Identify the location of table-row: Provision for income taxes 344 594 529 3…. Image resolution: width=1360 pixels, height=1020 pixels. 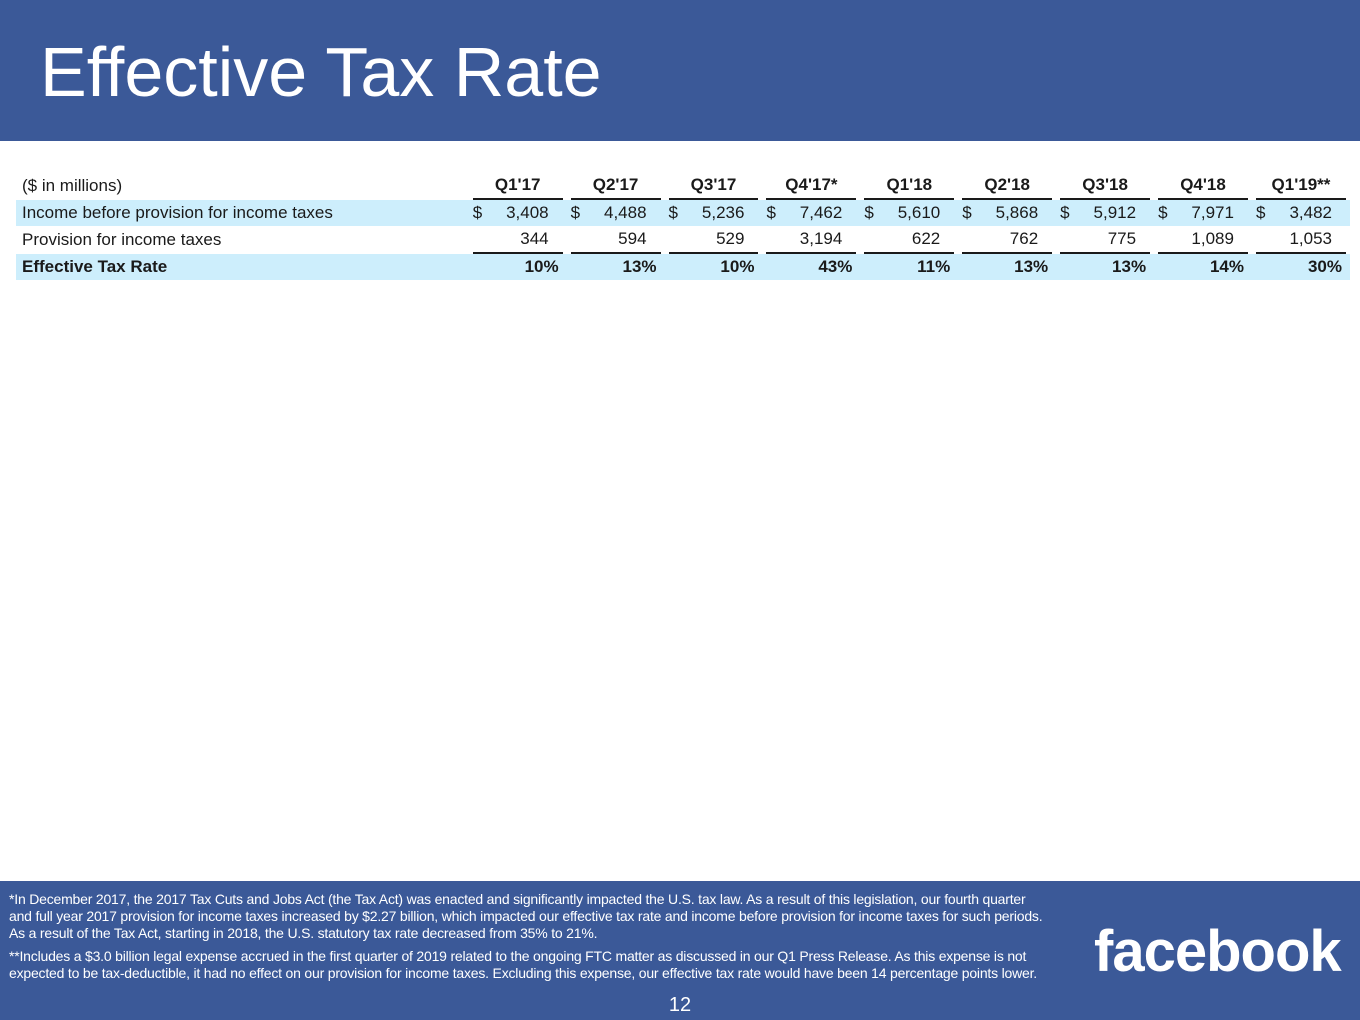
(683, 240).